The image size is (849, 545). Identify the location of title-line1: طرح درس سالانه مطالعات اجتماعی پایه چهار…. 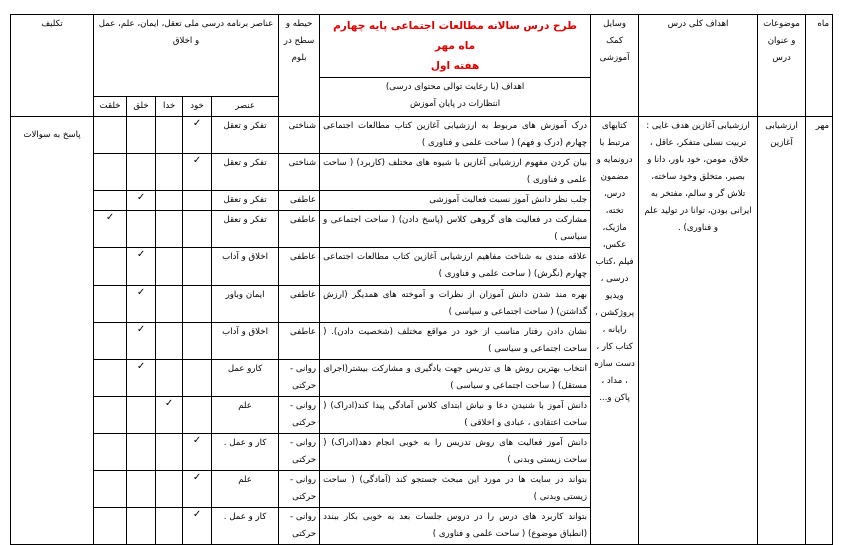
(455, 36).